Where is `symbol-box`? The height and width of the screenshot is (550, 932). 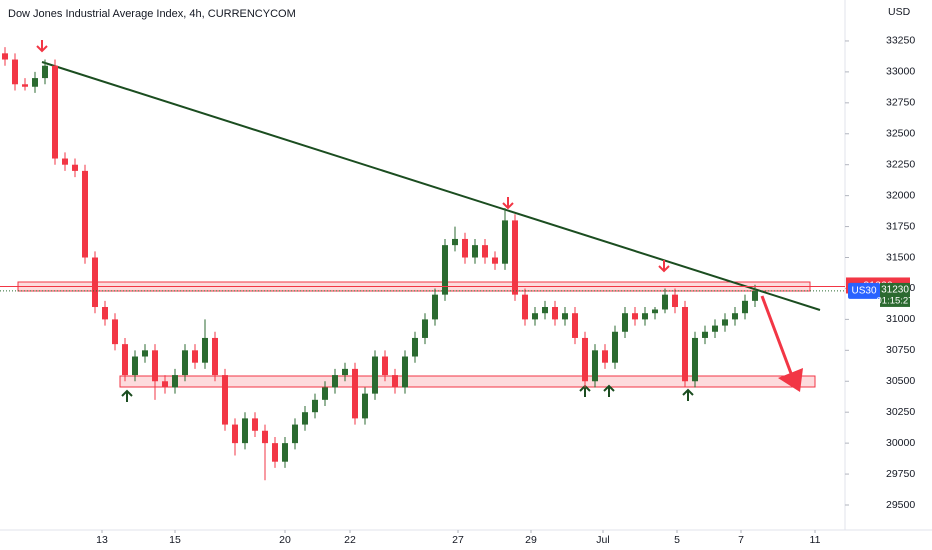 symbol-box is located at coordinates (864, 290).